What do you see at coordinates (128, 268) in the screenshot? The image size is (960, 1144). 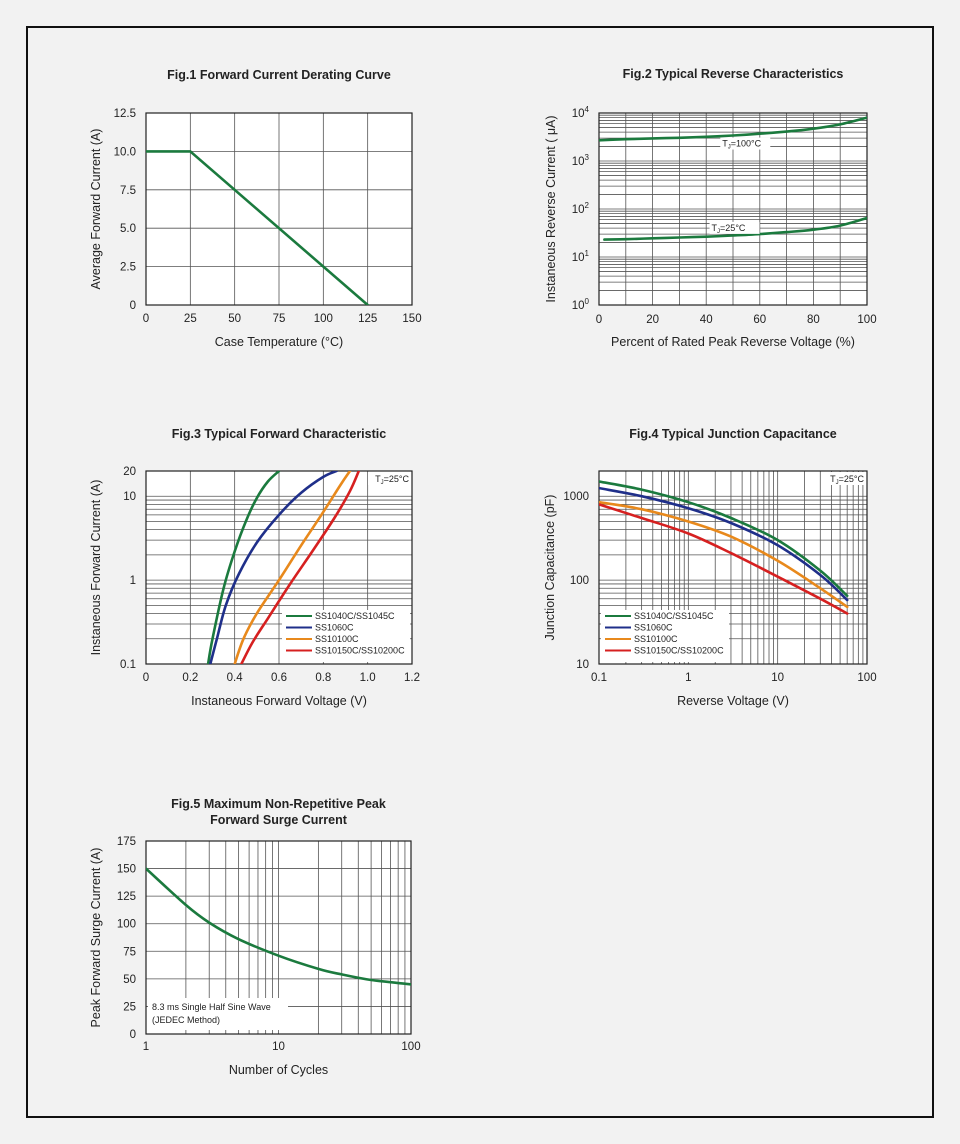 I see `y-tick-label: 2.5` at bounding box center [128, 268].